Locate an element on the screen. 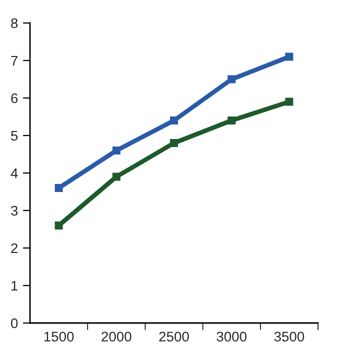 The image size is (341, 346). y-tick-label: 0 is located at coordinates (14, 323).